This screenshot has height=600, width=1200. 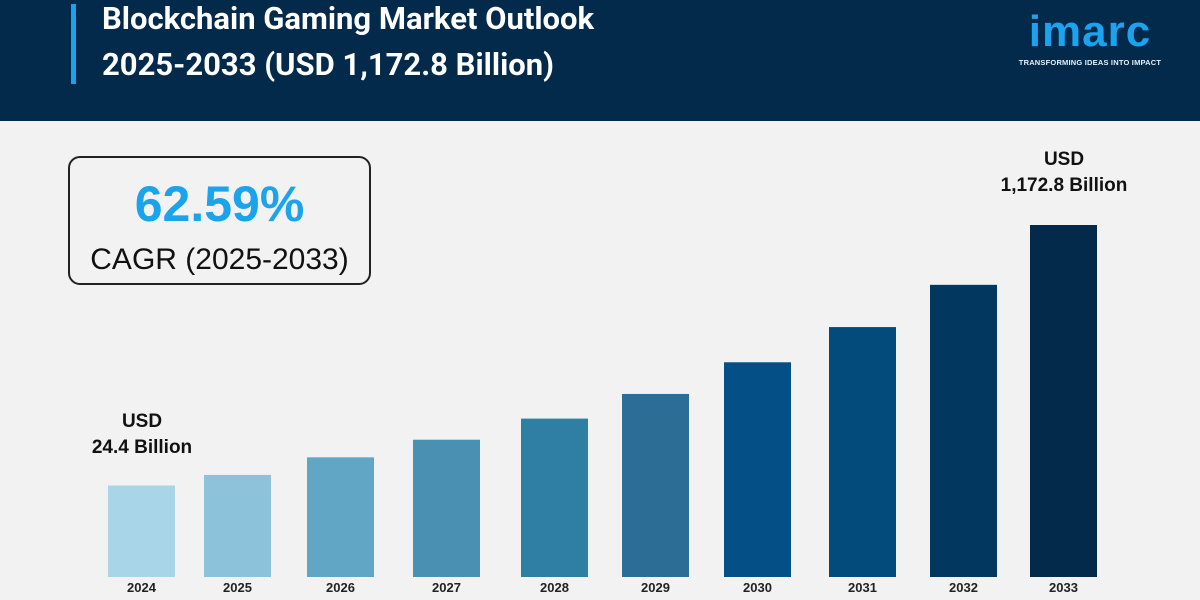 What do you see at coordinates (1064, 185) in the screenshot?
I see `end-annotation-line2: 1,172.8 Billion` at bounding box center [1064, 185].